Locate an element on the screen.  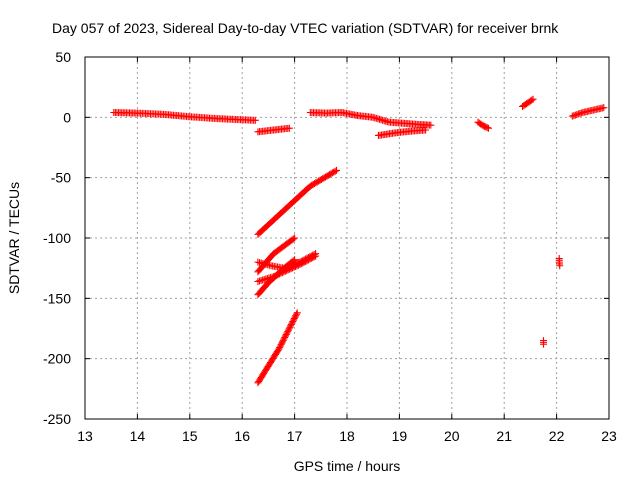
series-arc12 is located at coordinates (528, 102).